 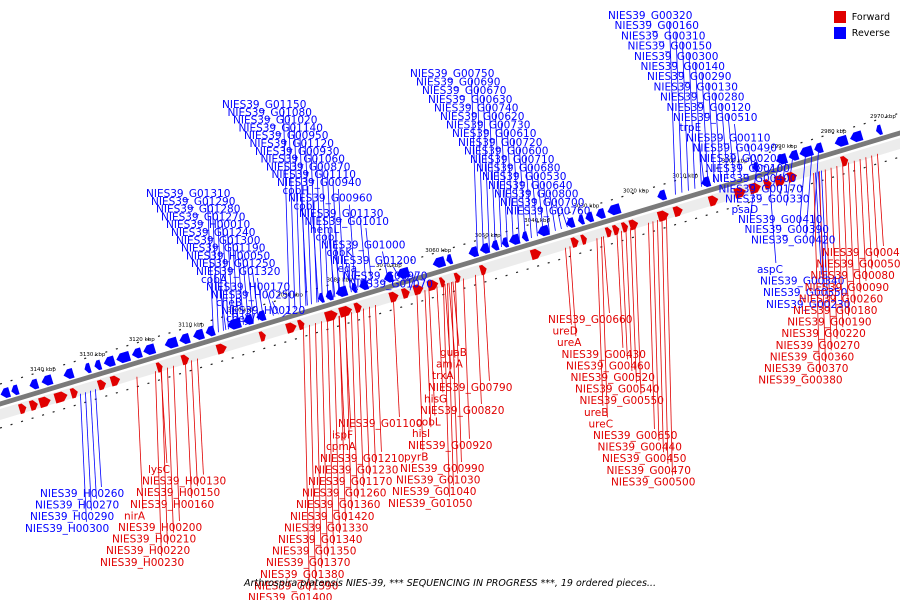 What do you see at coordinates (320, 540) in the screenshot?
I see `forward-gene-label: NIES39_G01340` at bounding box center [320, 540].